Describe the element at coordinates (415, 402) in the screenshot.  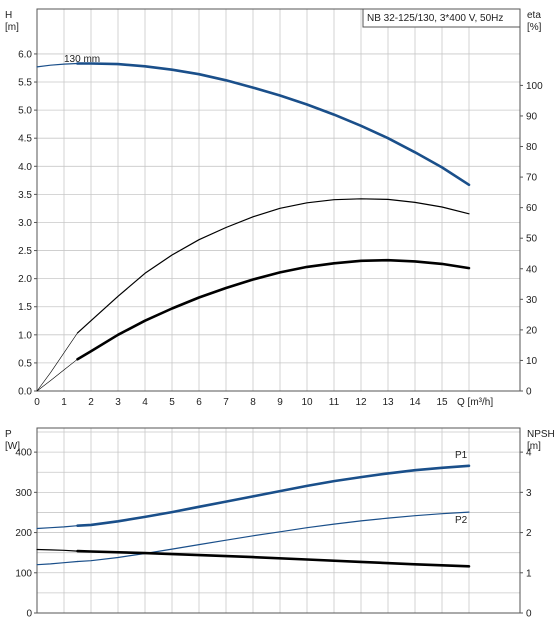
I see `x-tick-label: 14` at that location.